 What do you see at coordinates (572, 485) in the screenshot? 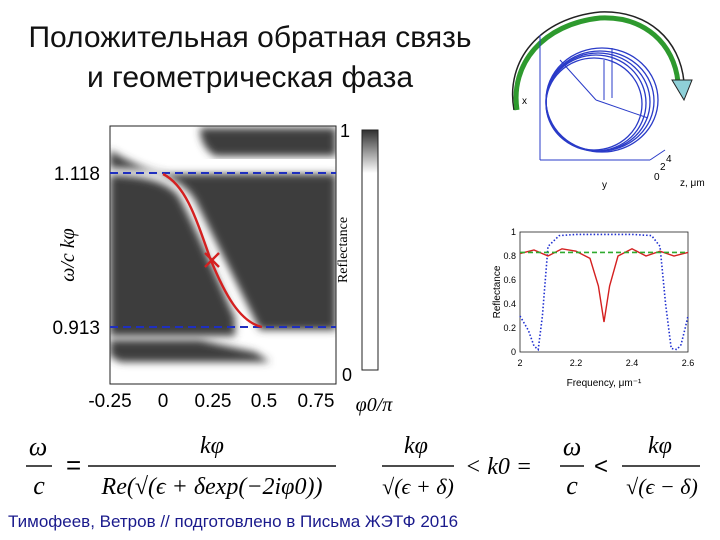
I see `eq2-b-den: c` at bounding box center [572, 485].